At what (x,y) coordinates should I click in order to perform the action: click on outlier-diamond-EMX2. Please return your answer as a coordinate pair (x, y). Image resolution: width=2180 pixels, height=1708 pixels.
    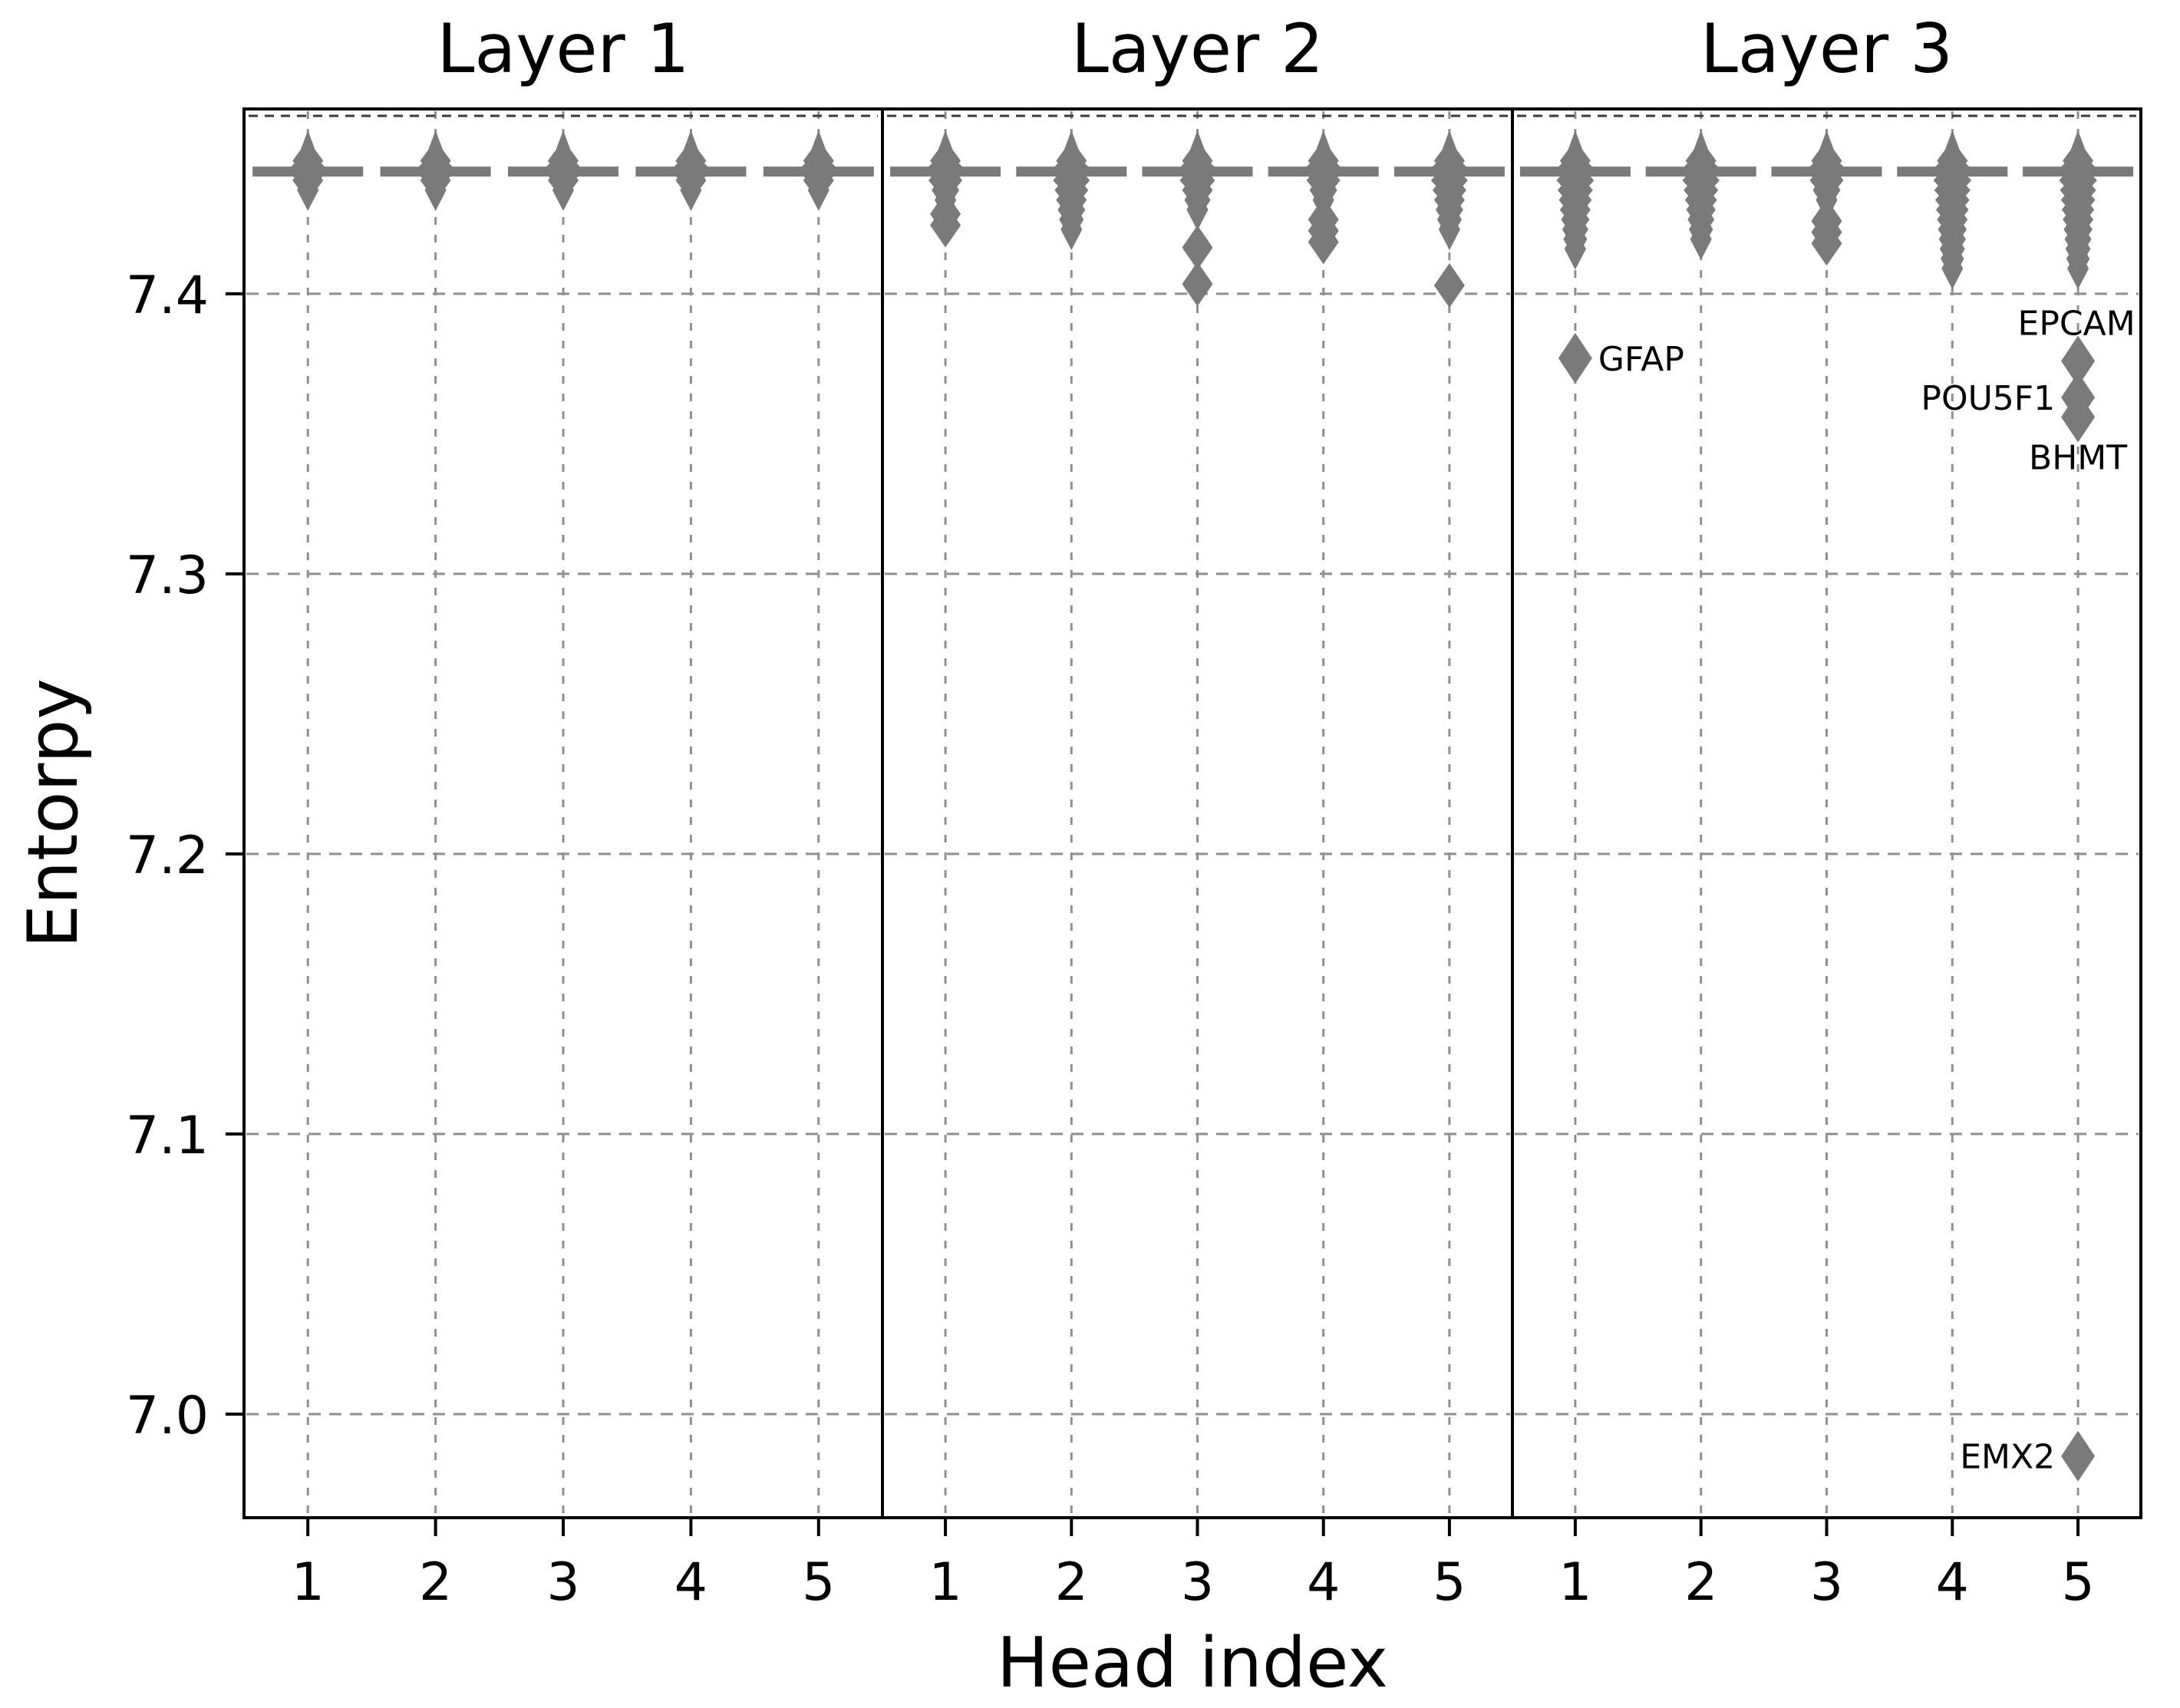
    Looking at the image, I should click on (2078, 1456).